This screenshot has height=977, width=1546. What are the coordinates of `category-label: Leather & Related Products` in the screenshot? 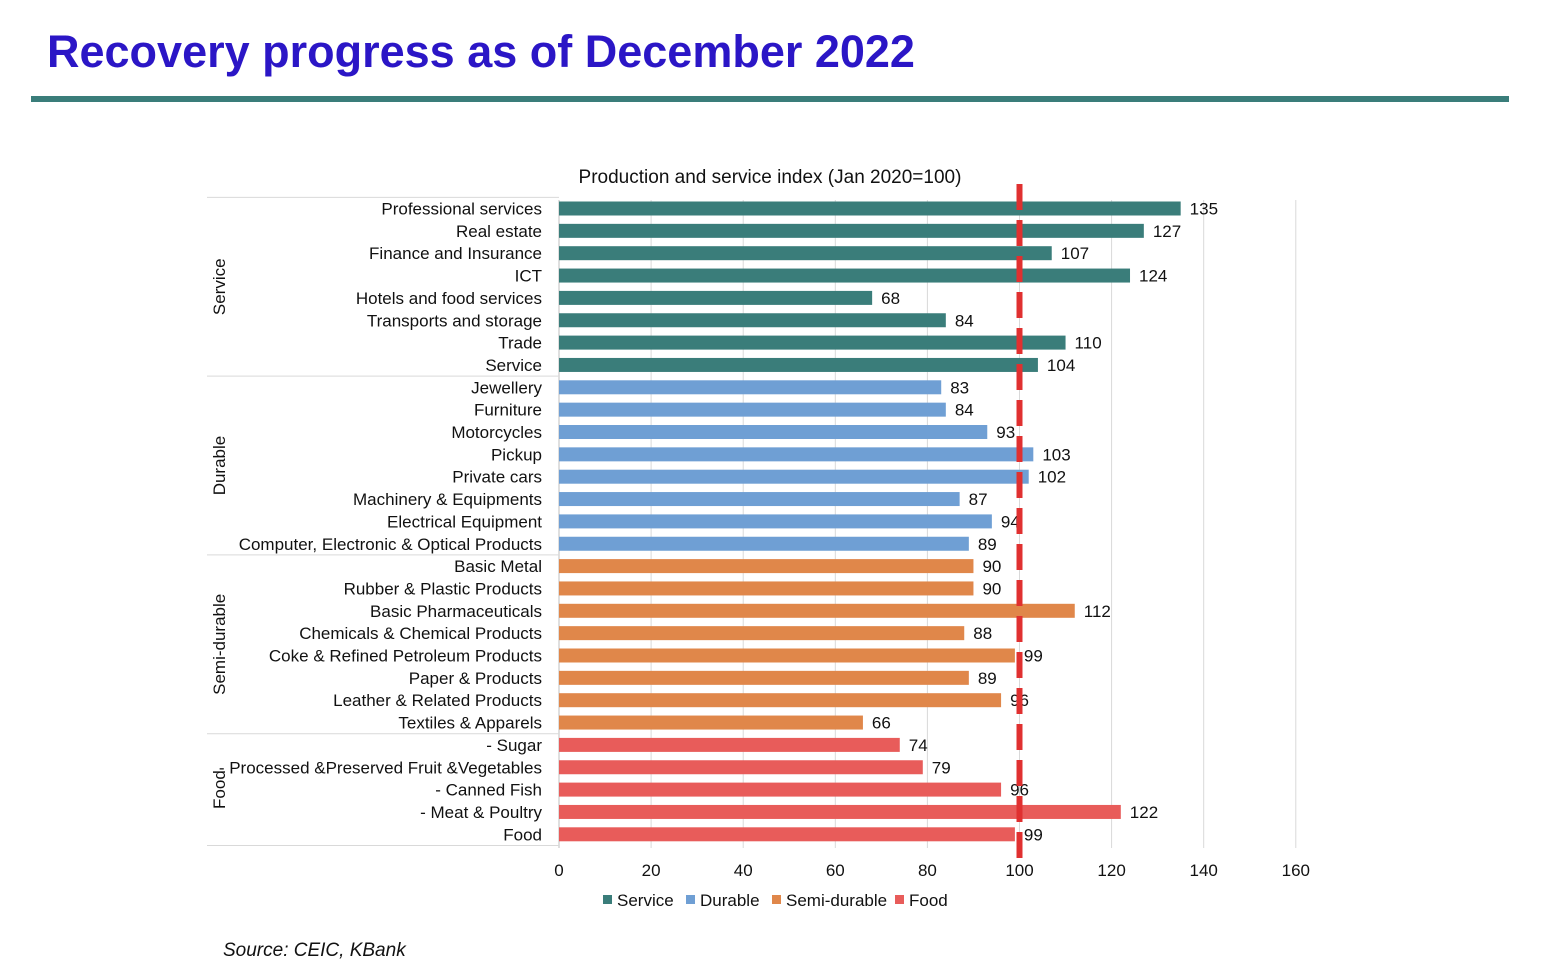 It's located at (437, 700).